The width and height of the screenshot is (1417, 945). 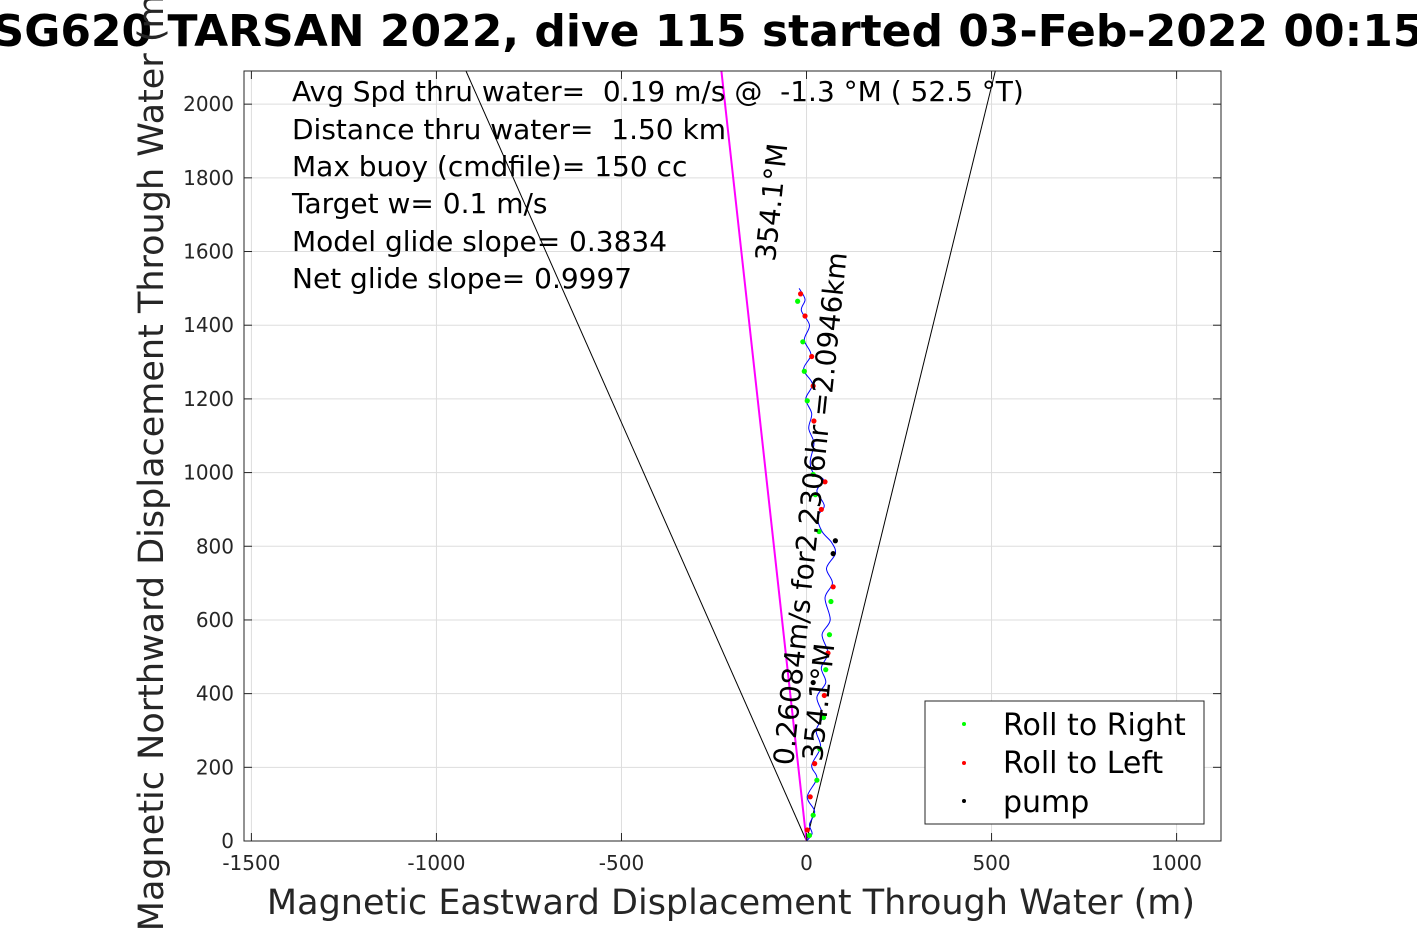 What do you see at coordinates (215, 620) in the screenshot?
I see `y-tick-label: 600` at bounding box center [215, 620].